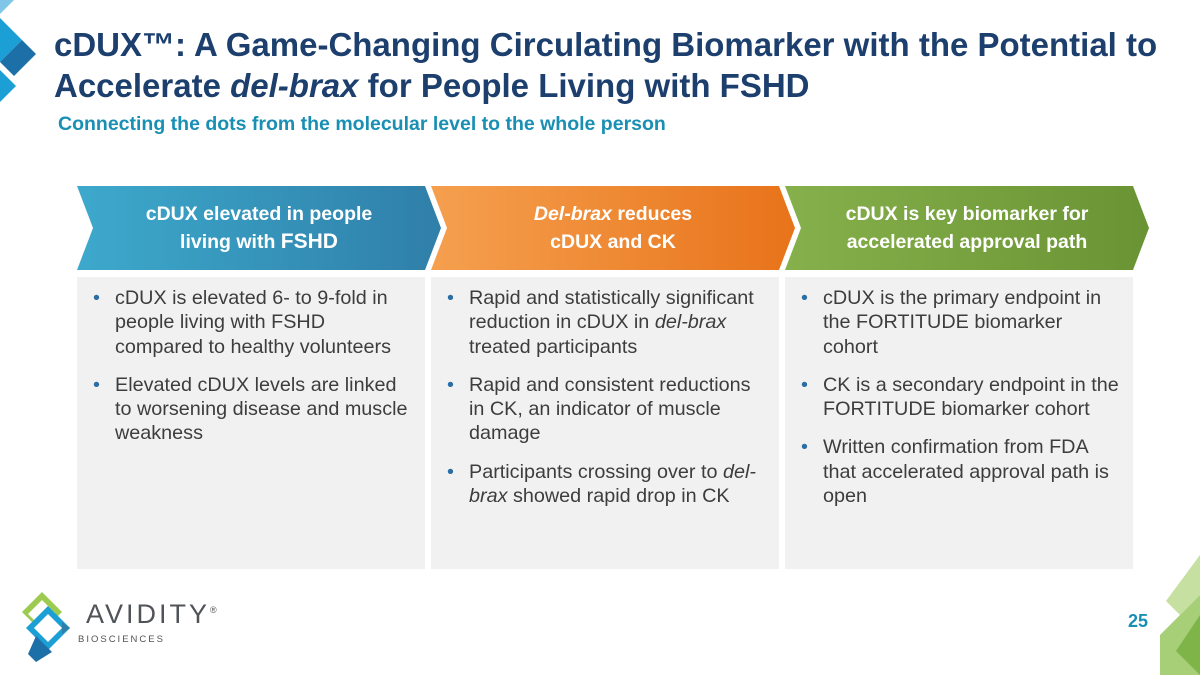 This screenshot has width=1200, height=675. Describe the element at coordinates (1180, 615) in the screenshot. I see `corner-decoration-bottom-right` at that location.